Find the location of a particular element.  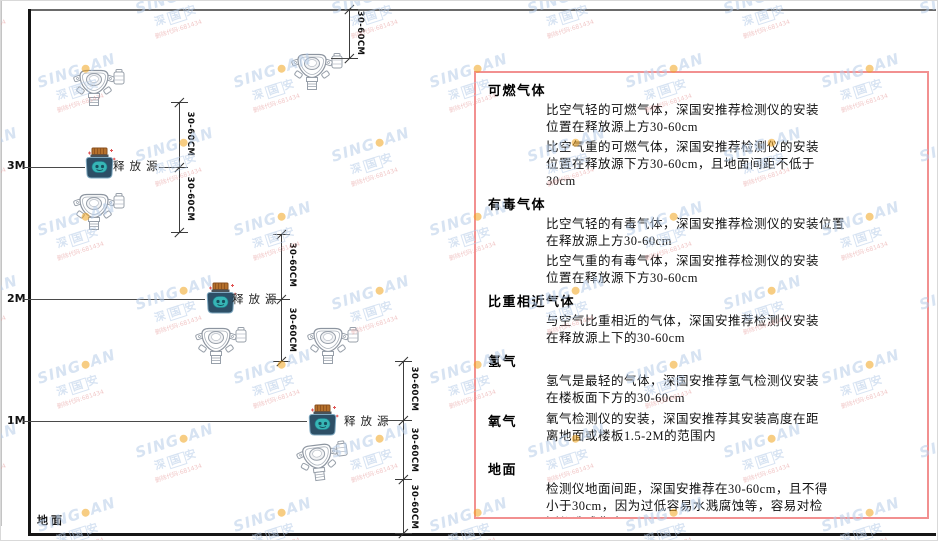

wall-line is located at coordinates (29, 272).